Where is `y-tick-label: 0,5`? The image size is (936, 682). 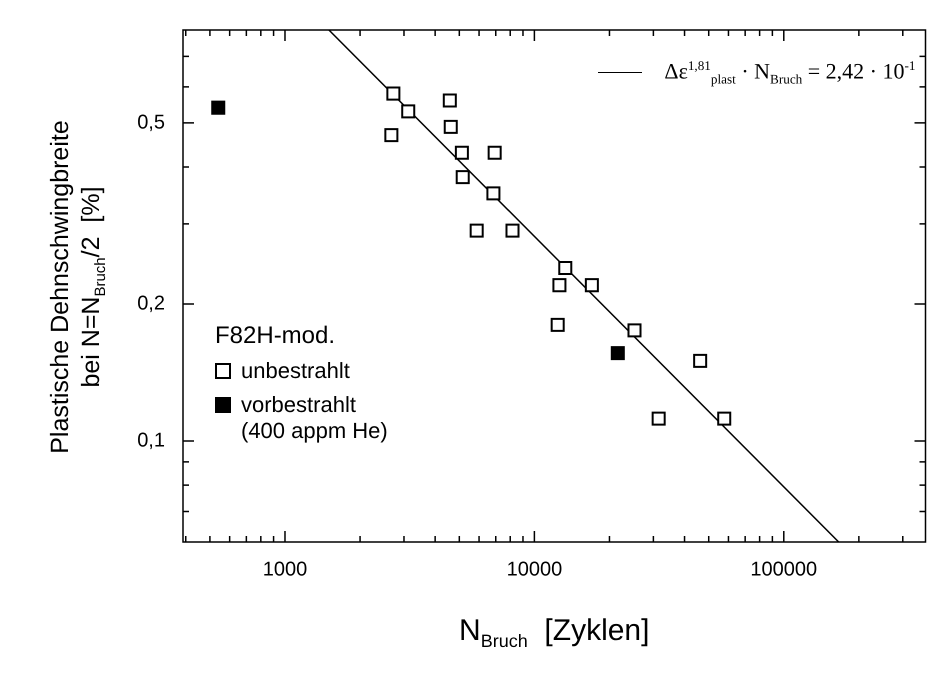 y-tick-label: 0,5 is located at coordinates (151, 122).